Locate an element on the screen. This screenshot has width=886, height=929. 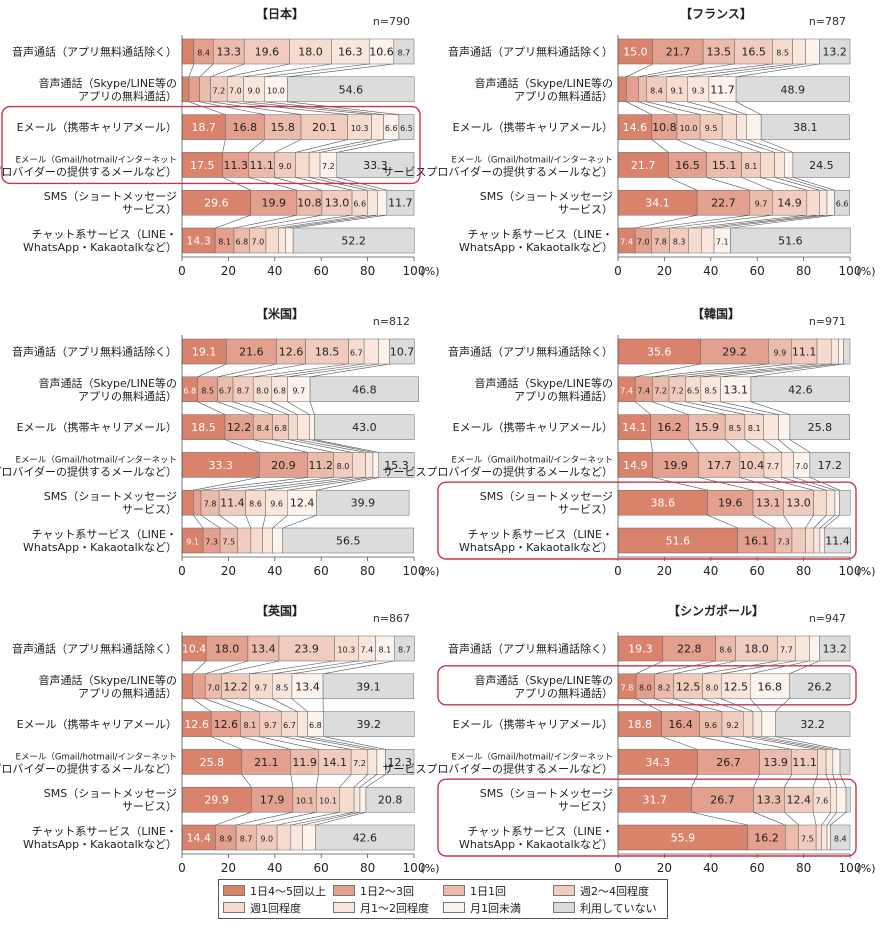
data-label: 35.6 is located at coordinates (659, 352).